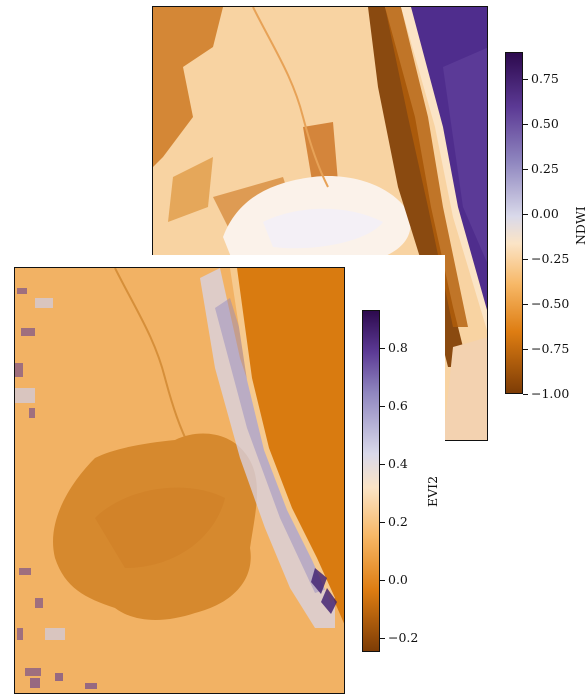 The image size is (585, 694). What do you see at coordinates (550, 348) in the screenshot?
I see `ndwi-tick-label: −0.75` at bounding box center [550, 348].